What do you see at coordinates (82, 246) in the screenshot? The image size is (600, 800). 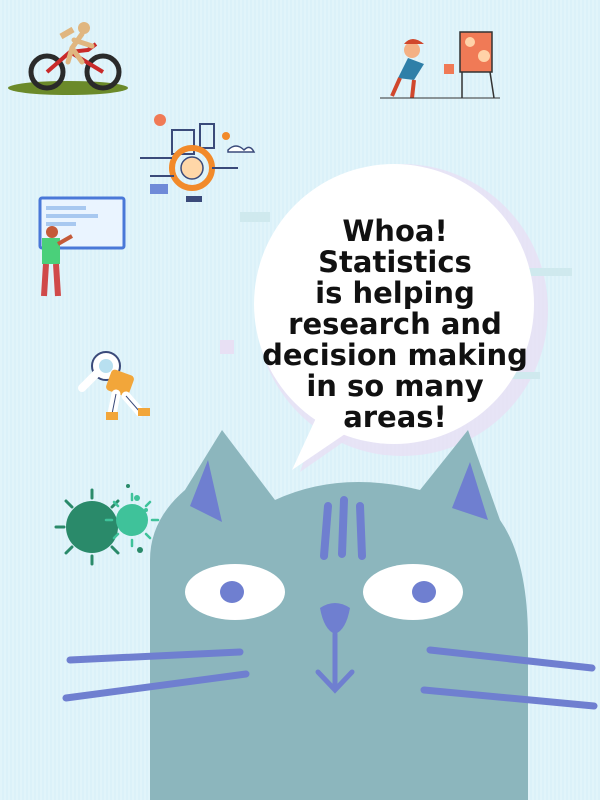 I see `presenter-icon` at bounding box center [82, 246].